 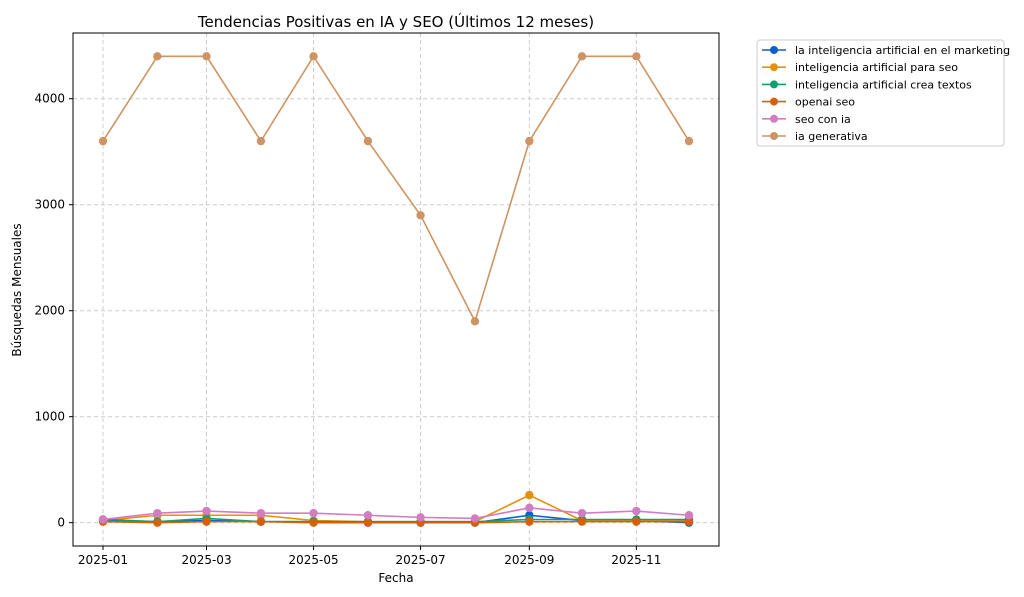 I want to click on x-tick-label: 2025-01, so click(x=103, y=560).